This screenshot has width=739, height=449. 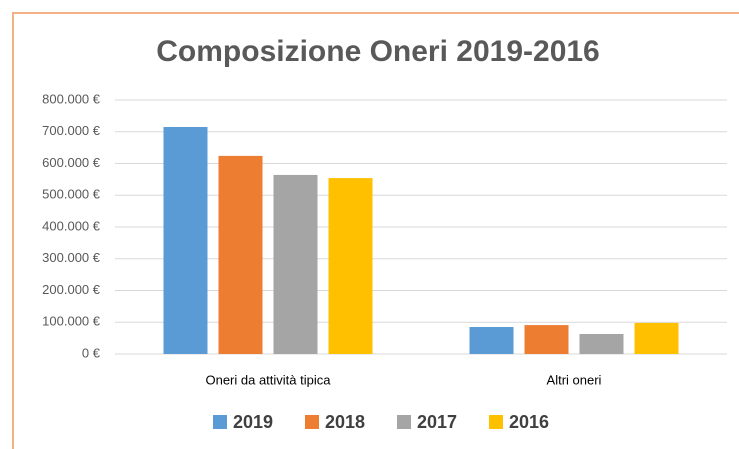 What do you see at coordinates (71, 98) in the screenshot?
I see `y-tick-label: 800.000 €` at bounding box center [71, 98].